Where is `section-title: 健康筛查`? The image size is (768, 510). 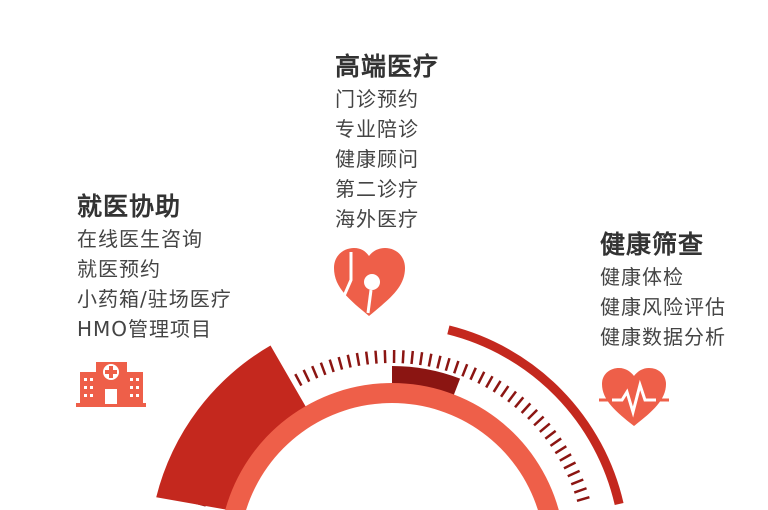 section-title: 健康筛查 is located at coordinates (652, 244).